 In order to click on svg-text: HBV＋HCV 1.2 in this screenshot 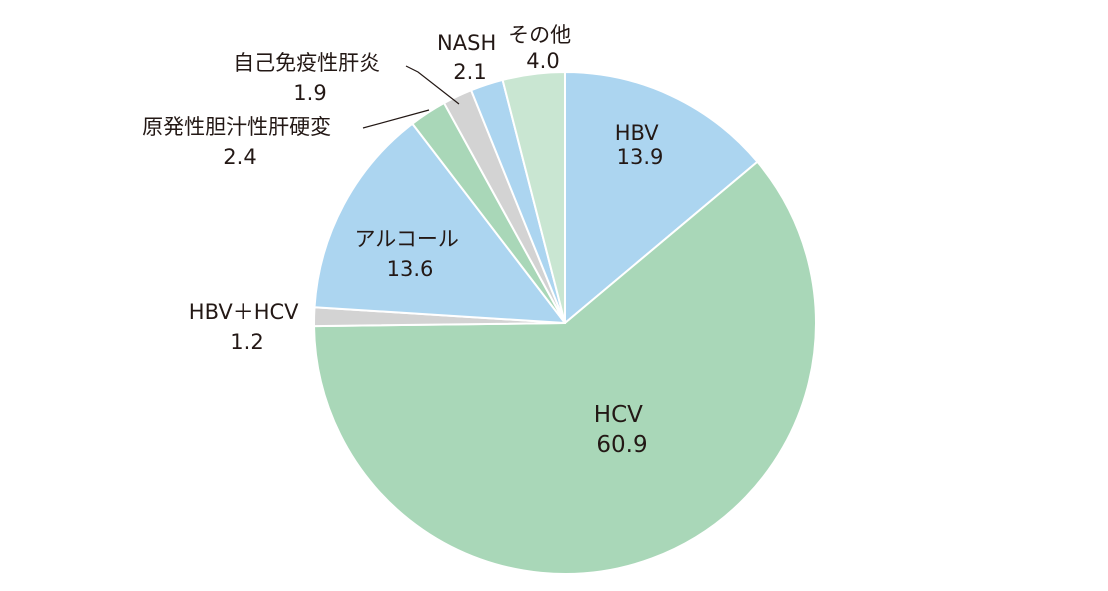, I will do `click(247, 327)`.